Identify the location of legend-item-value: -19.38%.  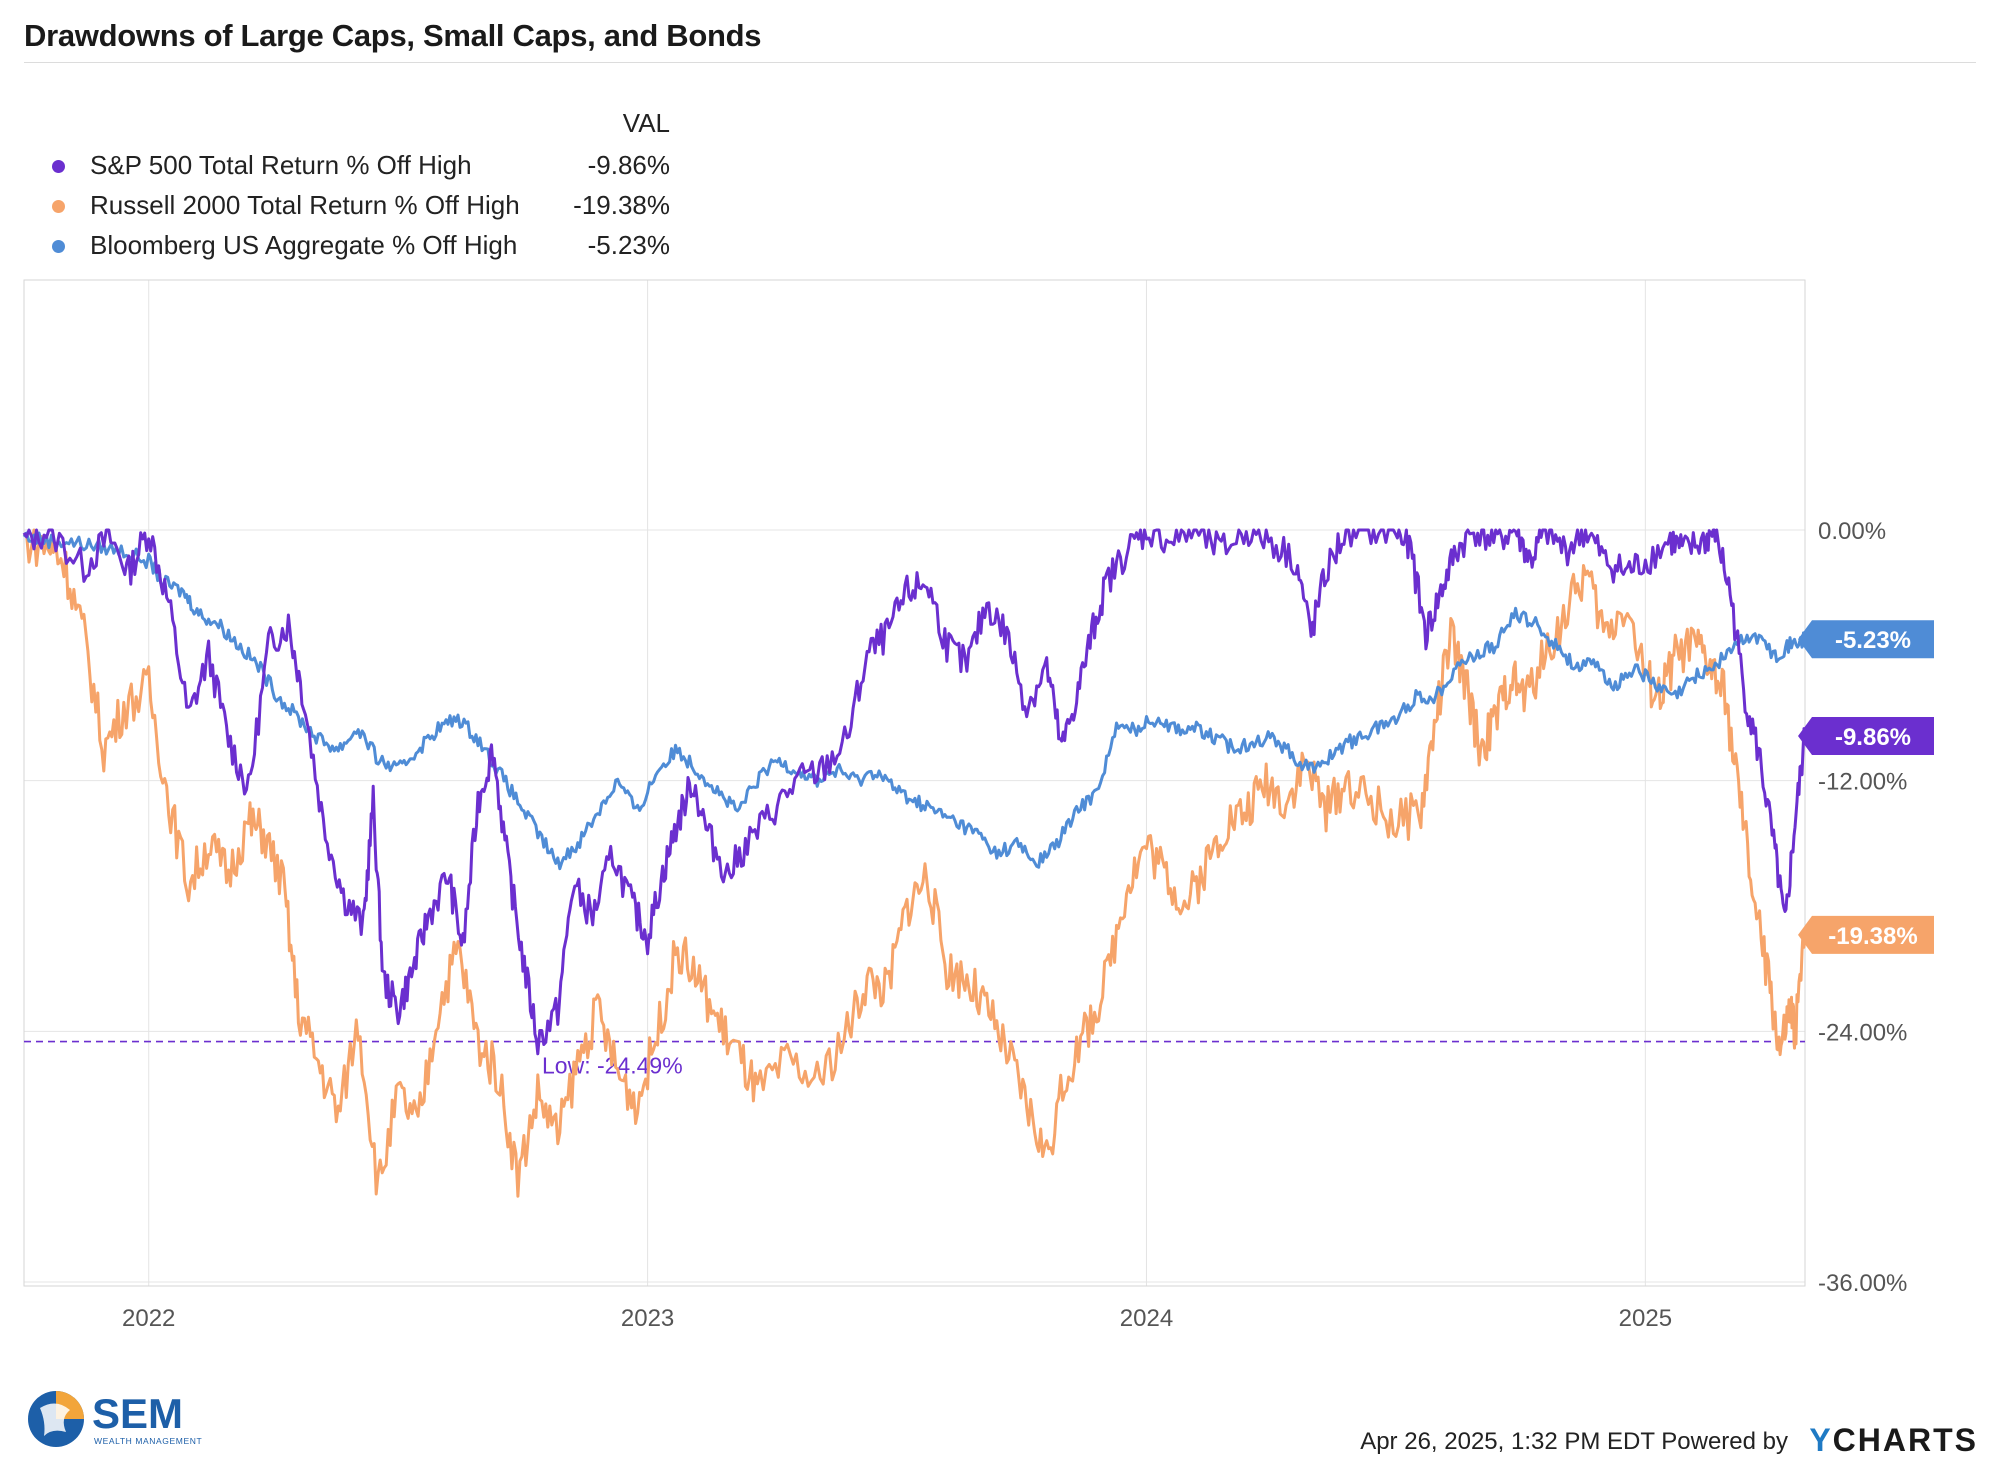
(621, 205).